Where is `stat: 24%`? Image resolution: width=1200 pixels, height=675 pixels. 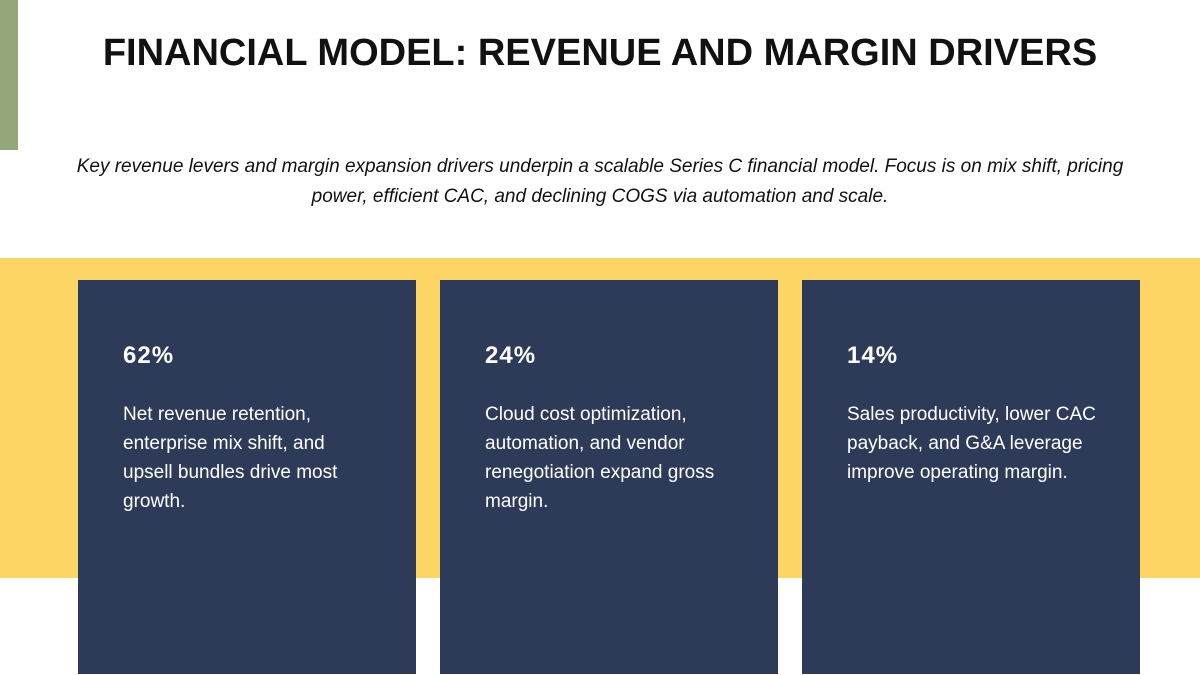 stat: 24% is located at coordinates (511, 355).